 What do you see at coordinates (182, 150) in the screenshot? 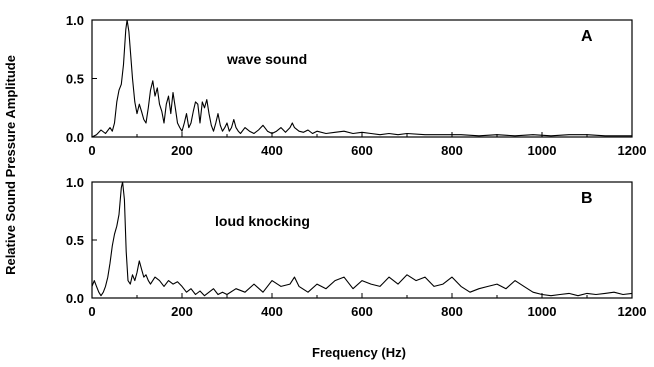
I see `panel-a-x-tick-label: 200` at bounding box center [182, 150].